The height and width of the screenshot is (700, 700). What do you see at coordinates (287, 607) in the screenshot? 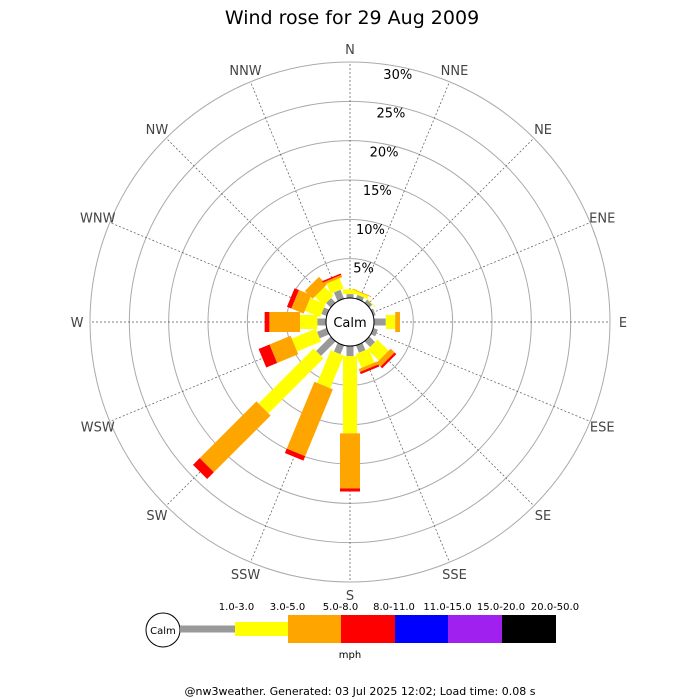
I see `legend-bin-label: 3.0-5.0` at bounding box center [287, 607].